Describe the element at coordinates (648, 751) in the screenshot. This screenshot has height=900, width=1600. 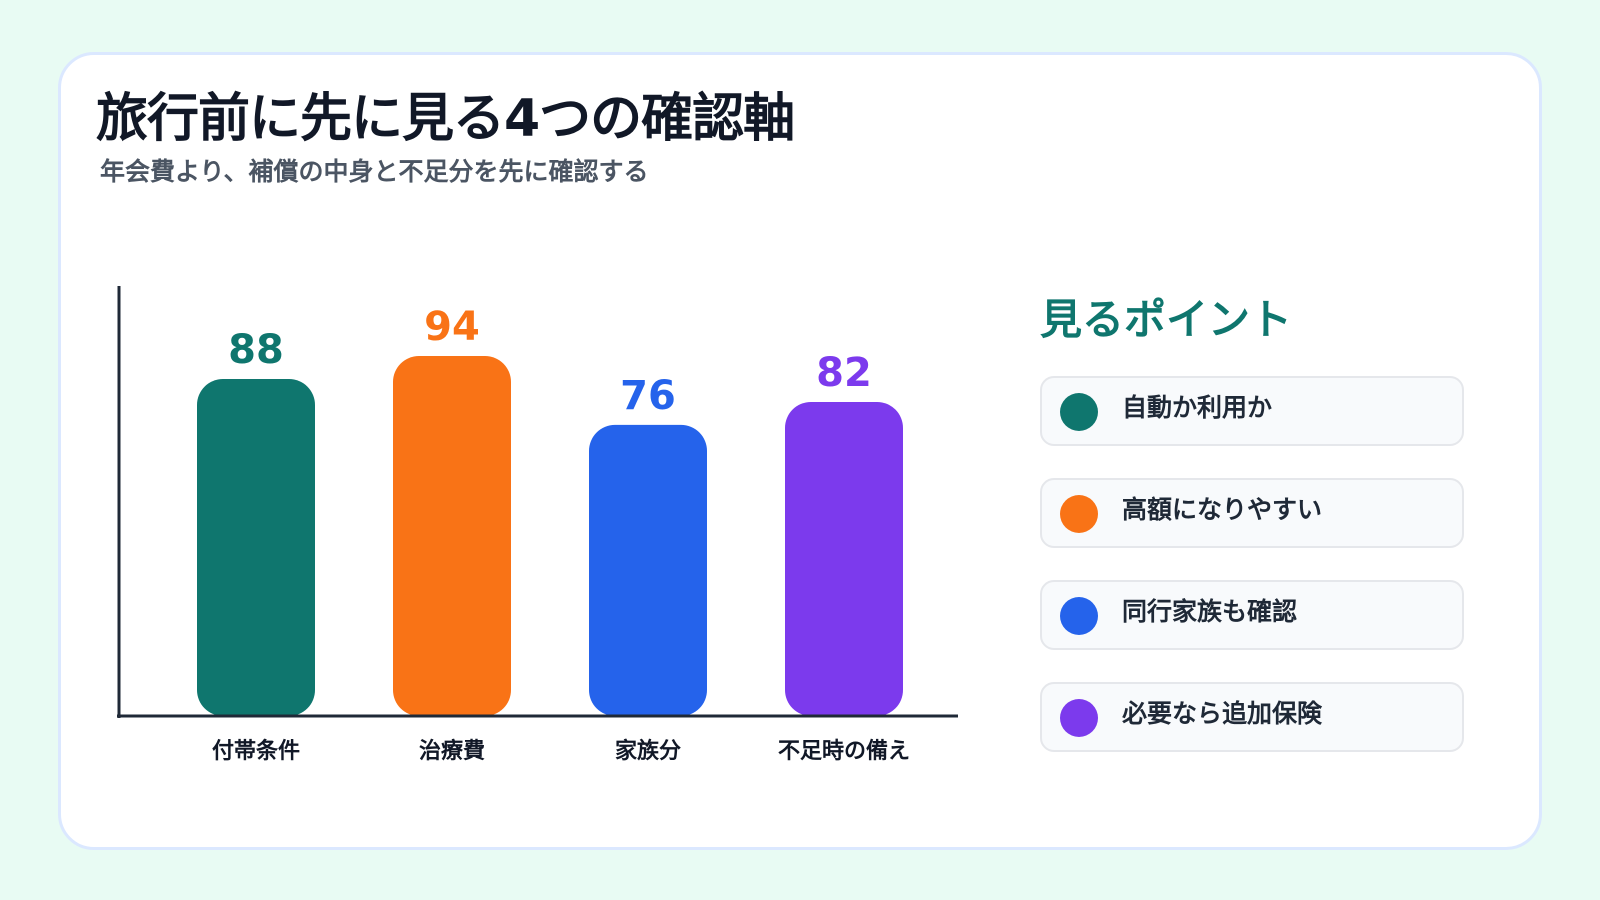
I see `category-label-3: 家族分` at that location.